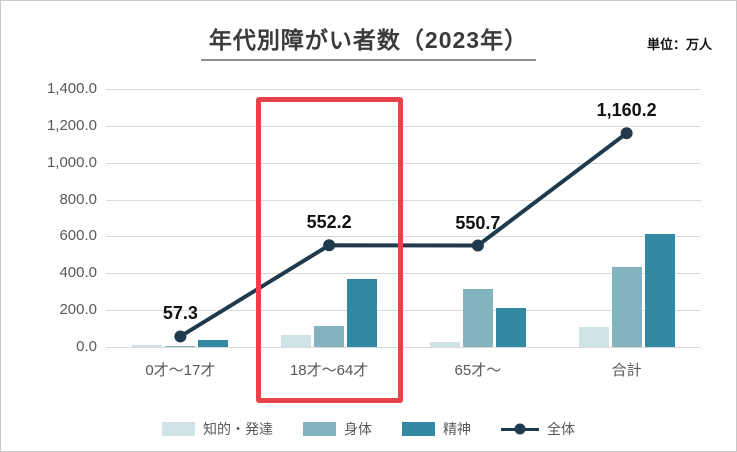 This screenshot has height=452, width=737. Describe the element at coordinates (71, 125) in the screenshot. I see `y-tick-label: 1,200.0` at that location.